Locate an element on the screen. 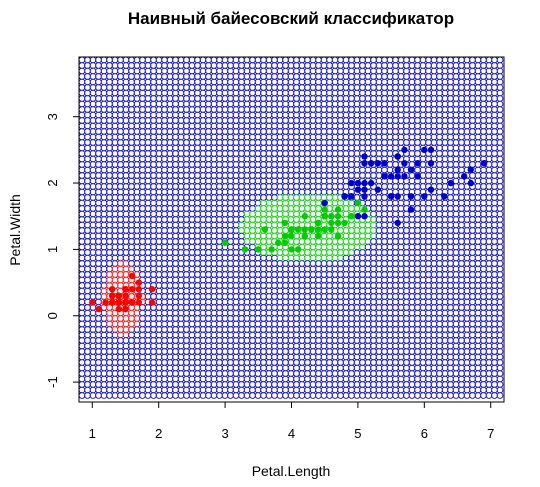  y-tick-label: 2 is located at coordinates (52, 182).